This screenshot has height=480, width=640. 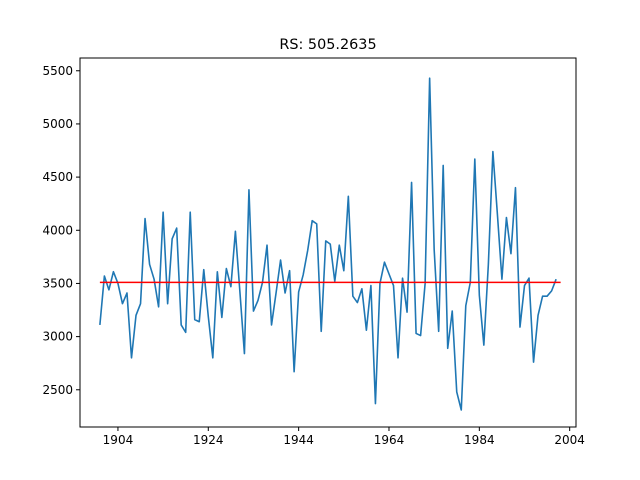 I want to click on y-tick-label: 4500, so click(x=57, y=177).